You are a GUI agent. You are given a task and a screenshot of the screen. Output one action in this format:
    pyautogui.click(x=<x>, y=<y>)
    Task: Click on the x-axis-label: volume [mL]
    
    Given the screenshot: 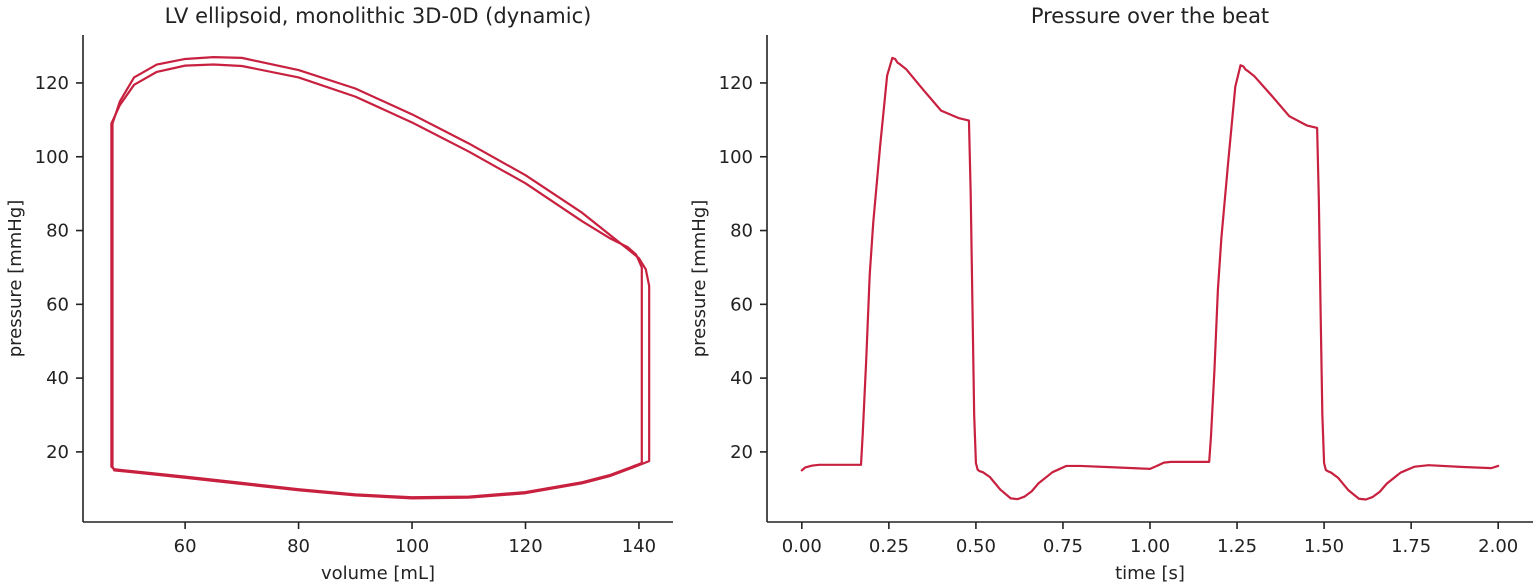 What is the action you would take?
    pyautogui.click(x=378, y=573)
    